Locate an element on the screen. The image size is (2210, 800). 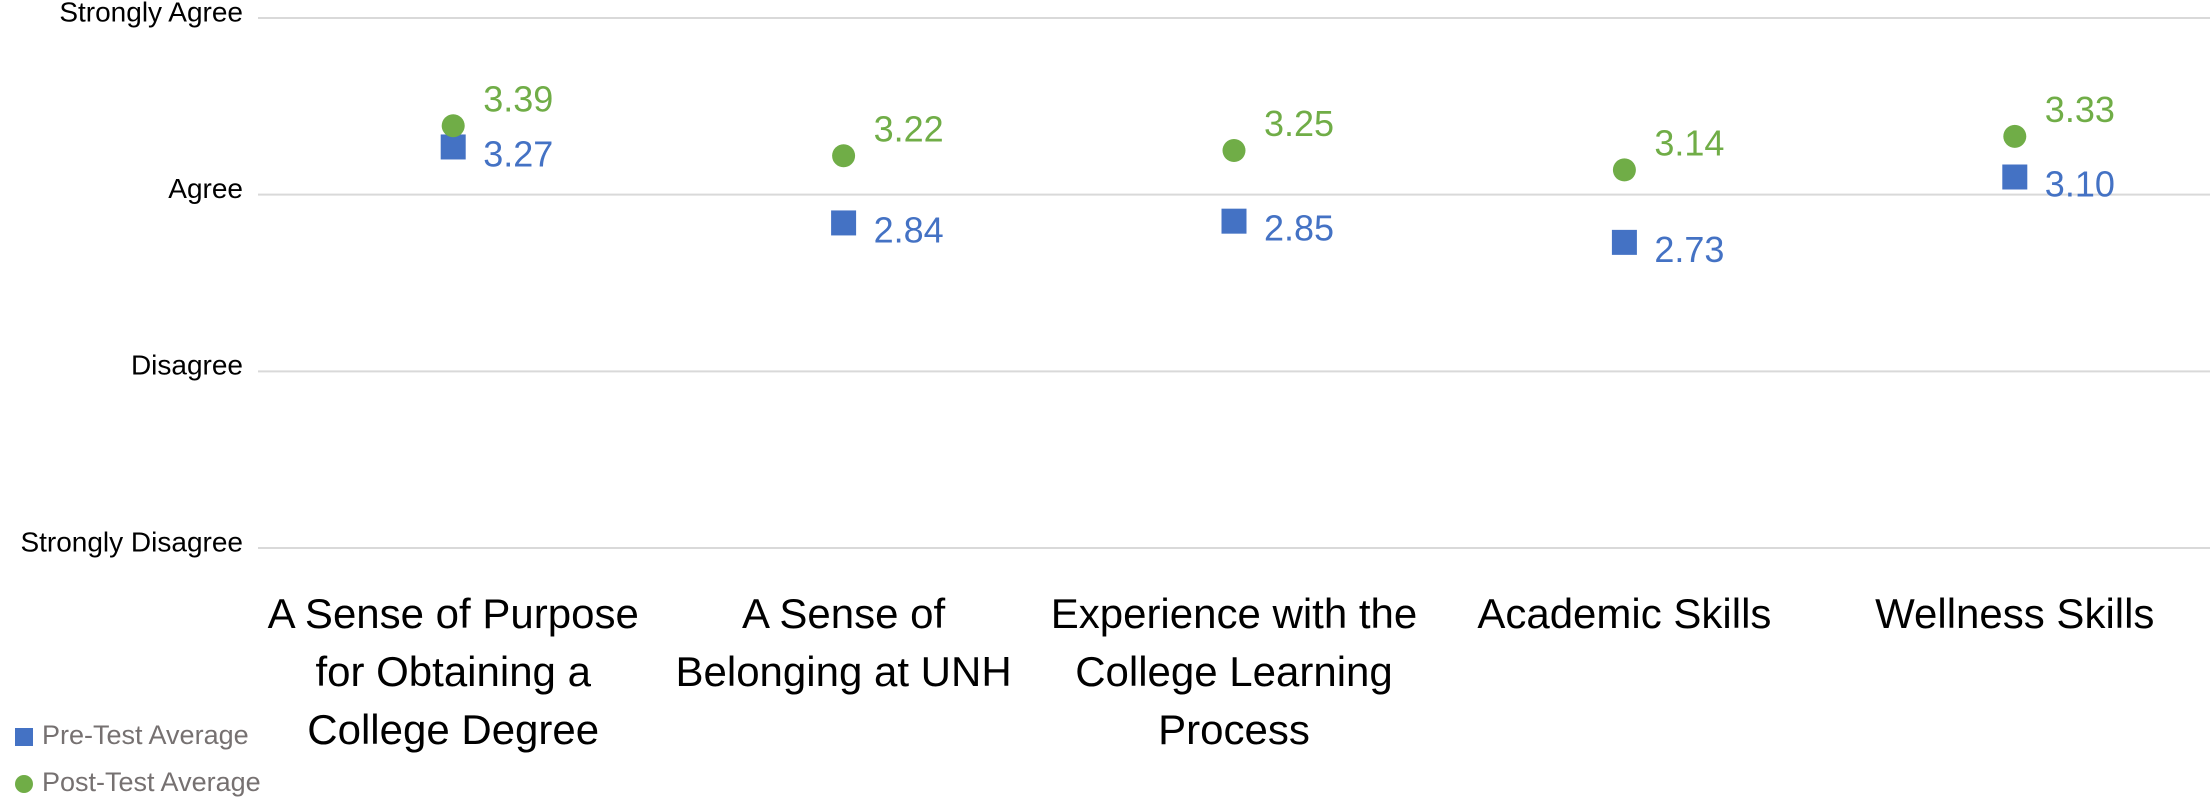
data-label: 3.25 is located at coordinates (1299, 123).